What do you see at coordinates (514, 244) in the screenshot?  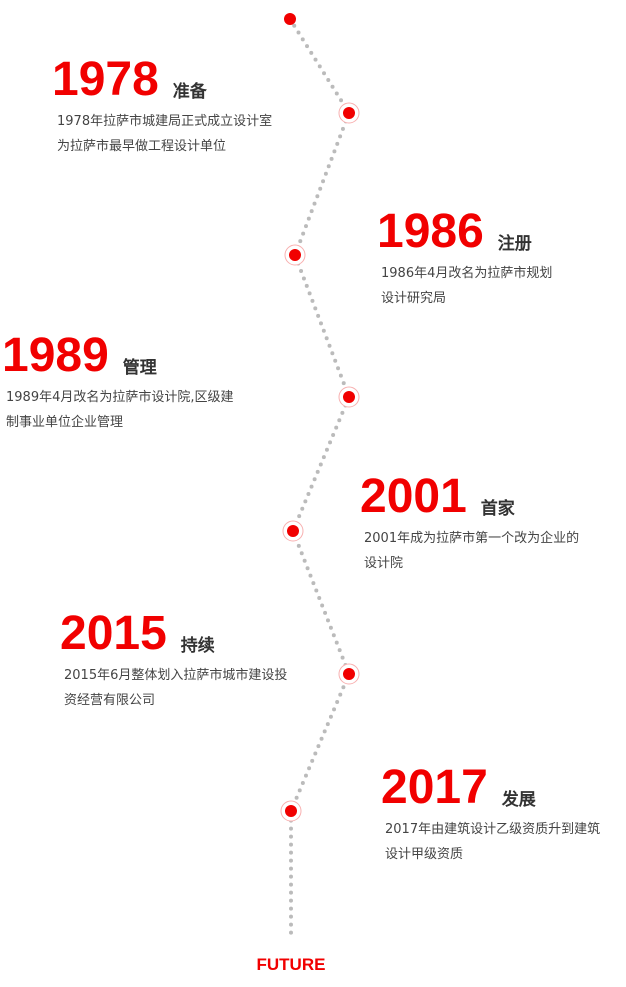 I see `milestone-title: 注册` at bounding box center [514, 244].